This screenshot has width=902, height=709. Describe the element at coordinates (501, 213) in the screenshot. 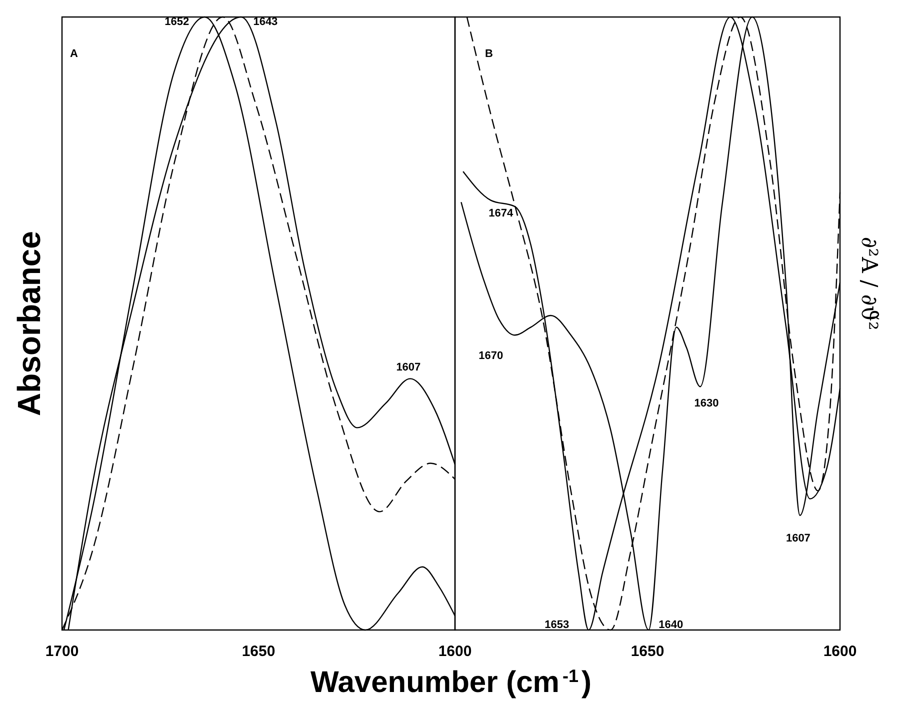

I see `annotation: 1674` at that location.